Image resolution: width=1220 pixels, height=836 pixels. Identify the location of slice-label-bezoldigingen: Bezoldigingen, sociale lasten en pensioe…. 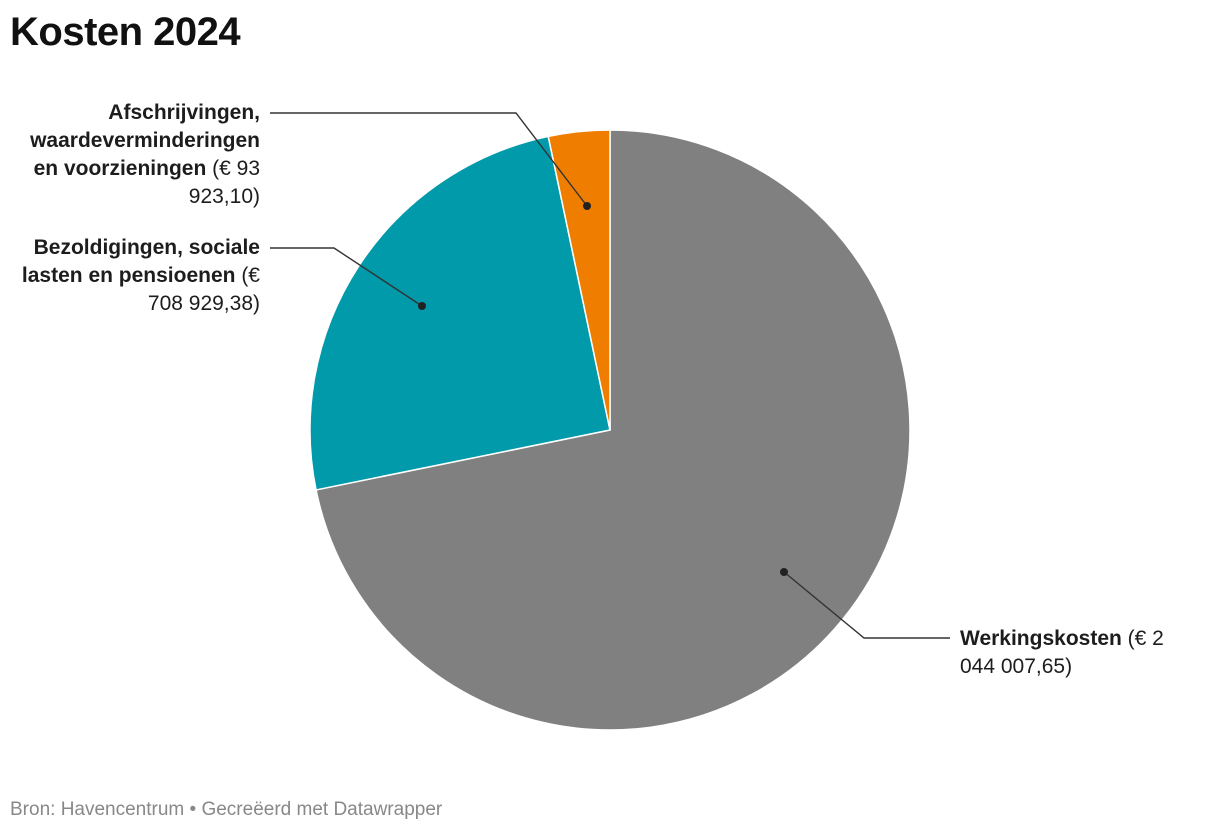
(130, 276).